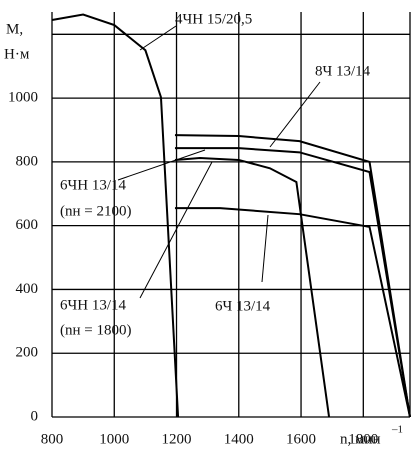  Describe the element at coordinates (17, 54) in the screenshot. I see `y-axis-label: Н·м` at that location.